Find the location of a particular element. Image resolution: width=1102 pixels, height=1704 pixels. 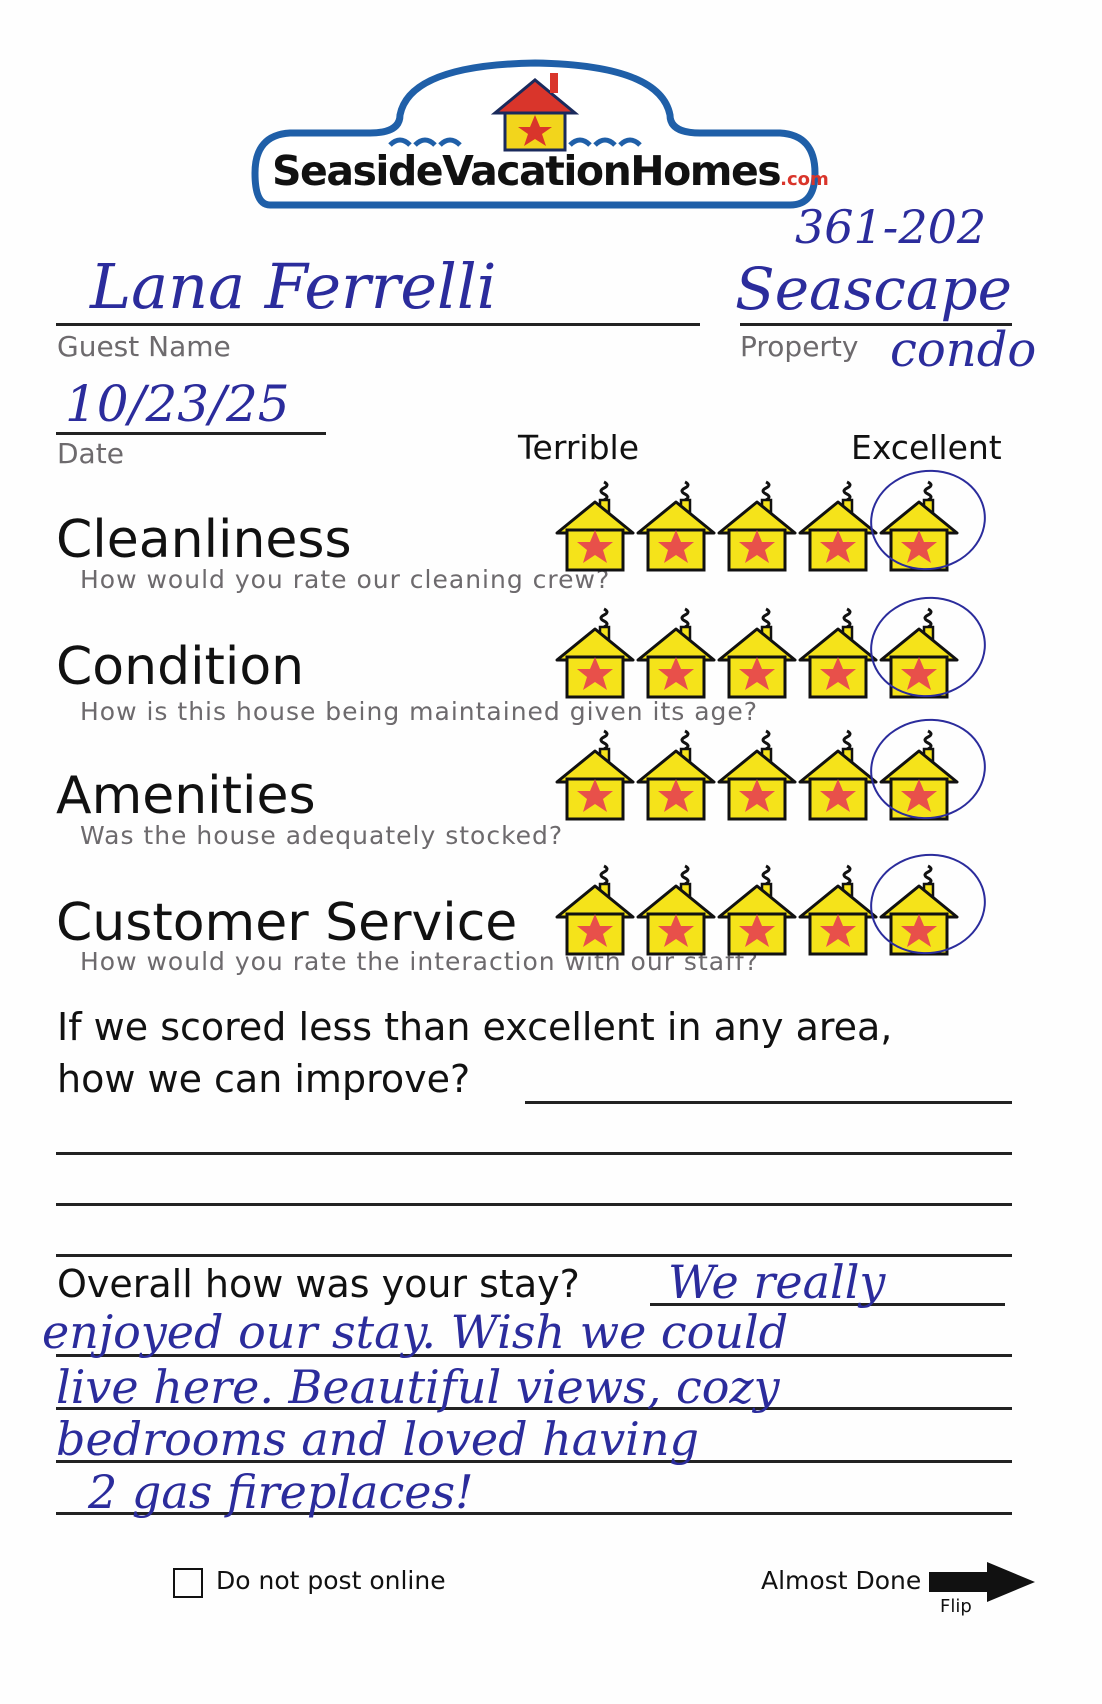

rating-houses-cleanliness is located at coordinates (794, 520).